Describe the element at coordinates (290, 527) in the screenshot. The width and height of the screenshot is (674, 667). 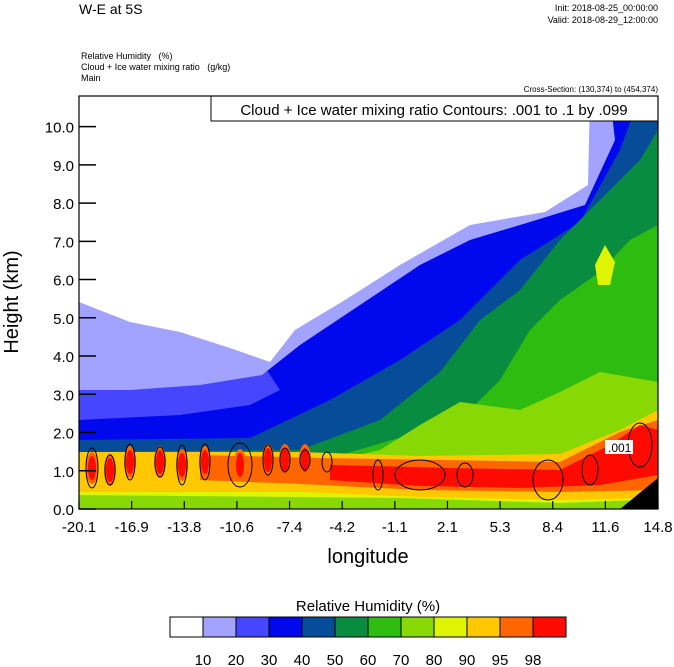
I see `x-tick-label: -7.4` at that location.